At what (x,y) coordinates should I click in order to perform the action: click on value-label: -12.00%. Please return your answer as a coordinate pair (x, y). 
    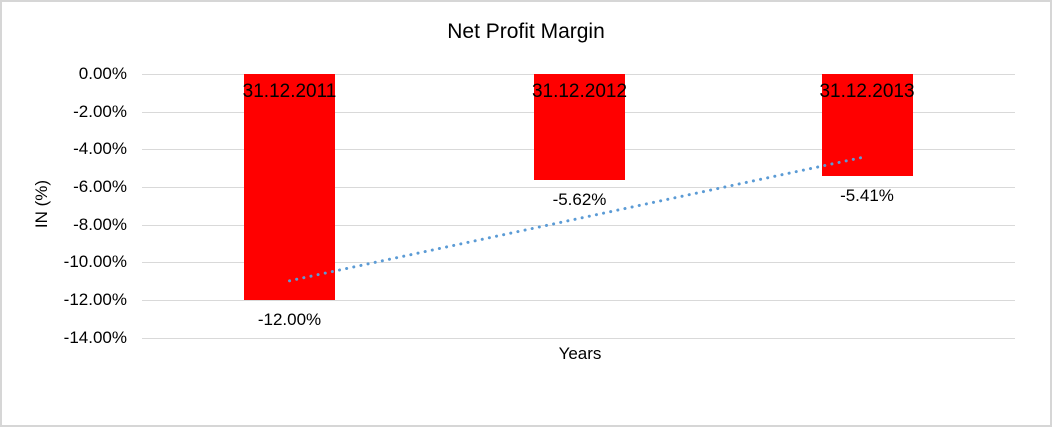
    Looking at the image, I should click on (289, 320).